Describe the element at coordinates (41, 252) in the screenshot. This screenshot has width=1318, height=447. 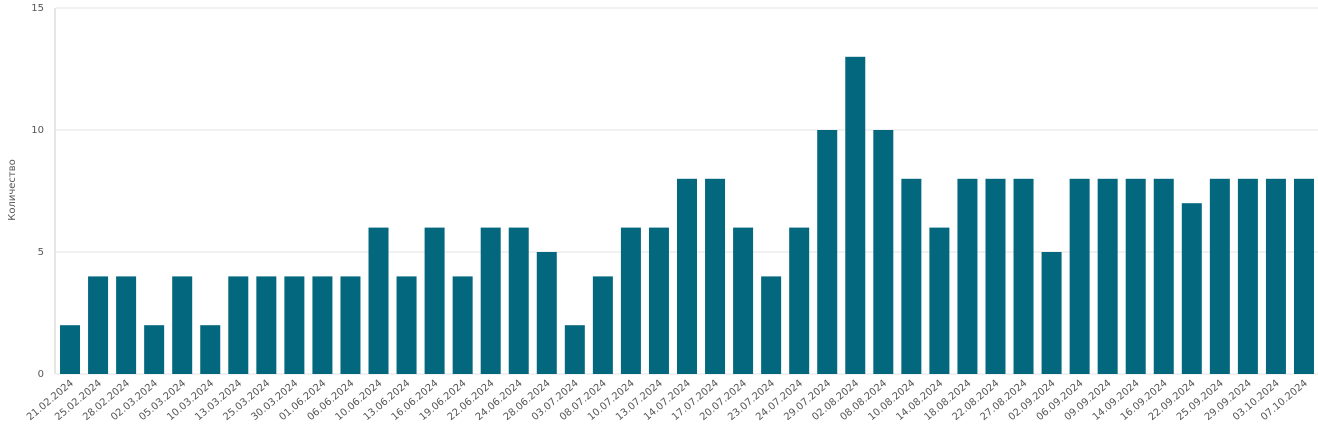
I see `y-tick-label: 5` at that location.